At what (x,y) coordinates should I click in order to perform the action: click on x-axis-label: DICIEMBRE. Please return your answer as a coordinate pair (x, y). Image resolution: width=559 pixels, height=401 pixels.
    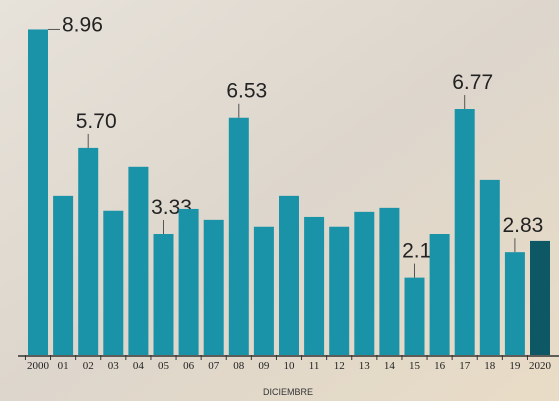
    Looking at the image, I should click on (288, 392).